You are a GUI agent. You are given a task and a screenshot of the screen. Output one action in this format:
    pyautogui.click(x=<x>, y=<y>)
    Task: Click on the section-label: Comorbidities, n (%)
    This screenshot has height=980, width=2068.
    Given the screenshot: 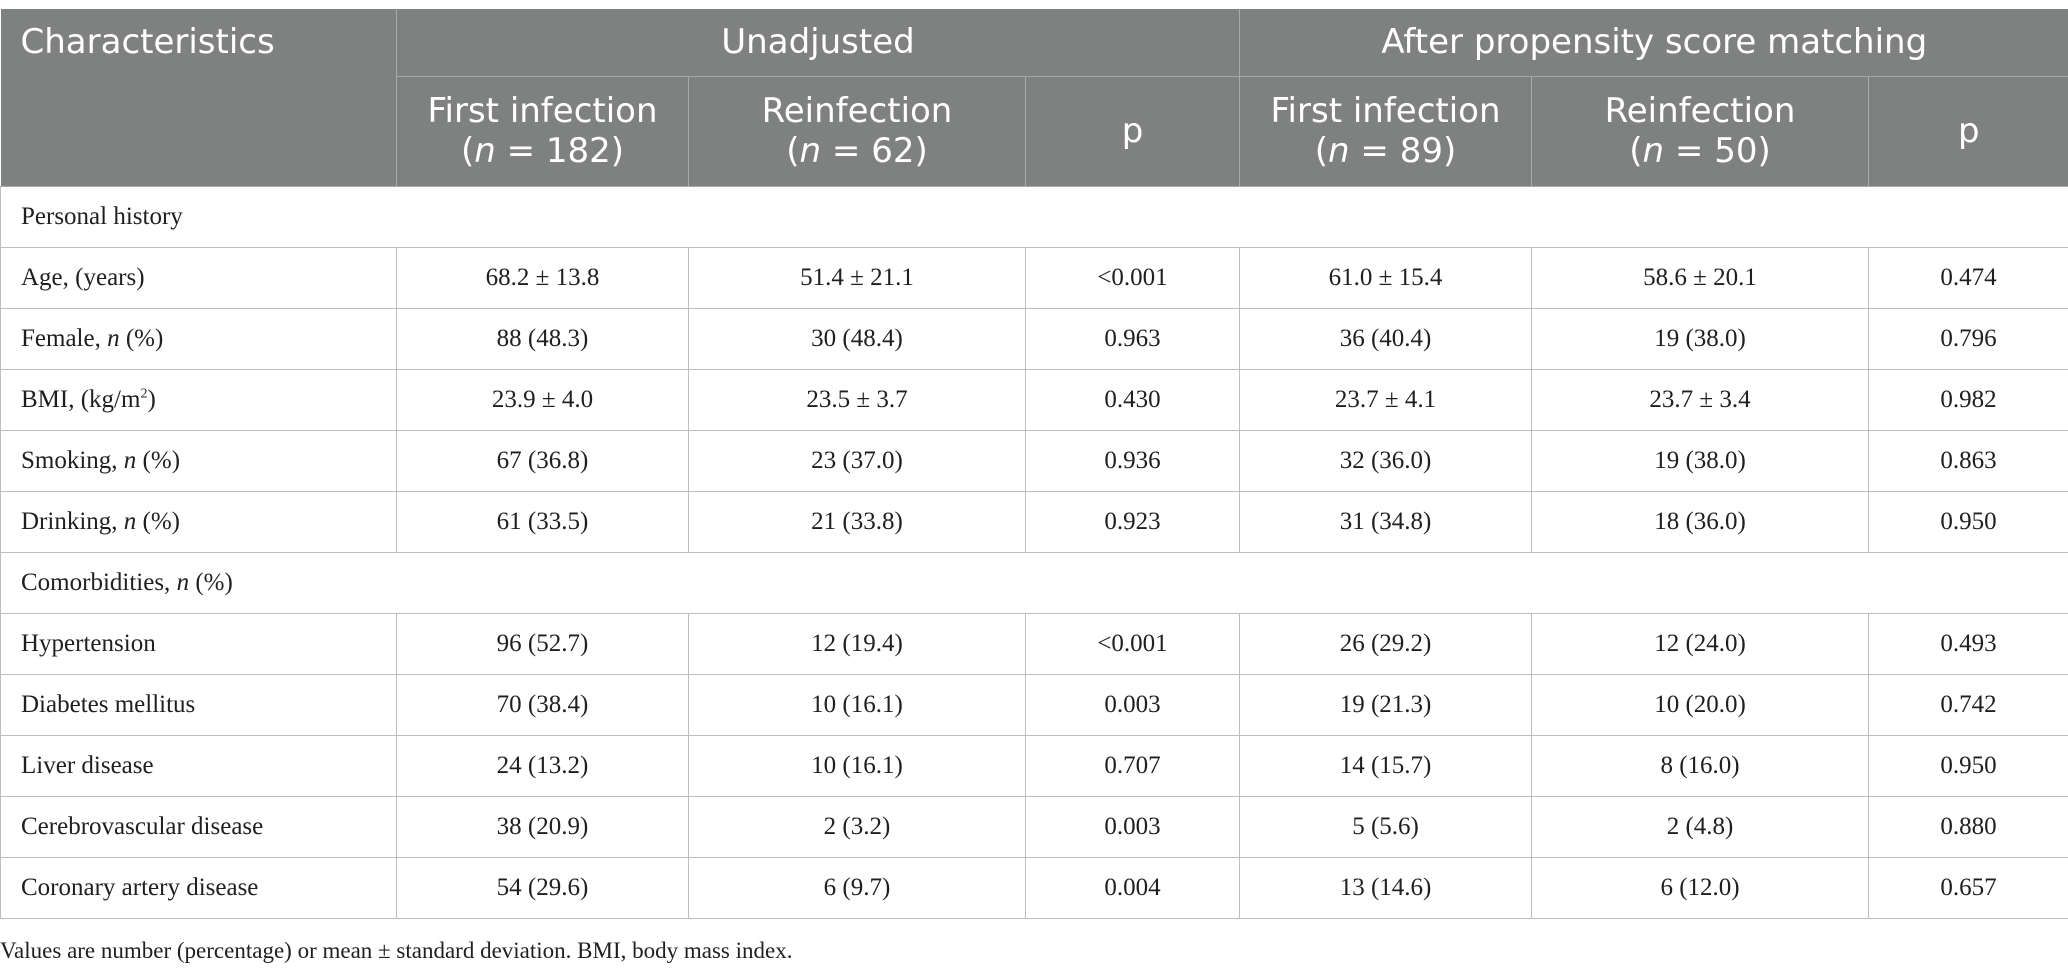 What is the action you would take?
    pyautogui.click(x=1034, y=583)
    